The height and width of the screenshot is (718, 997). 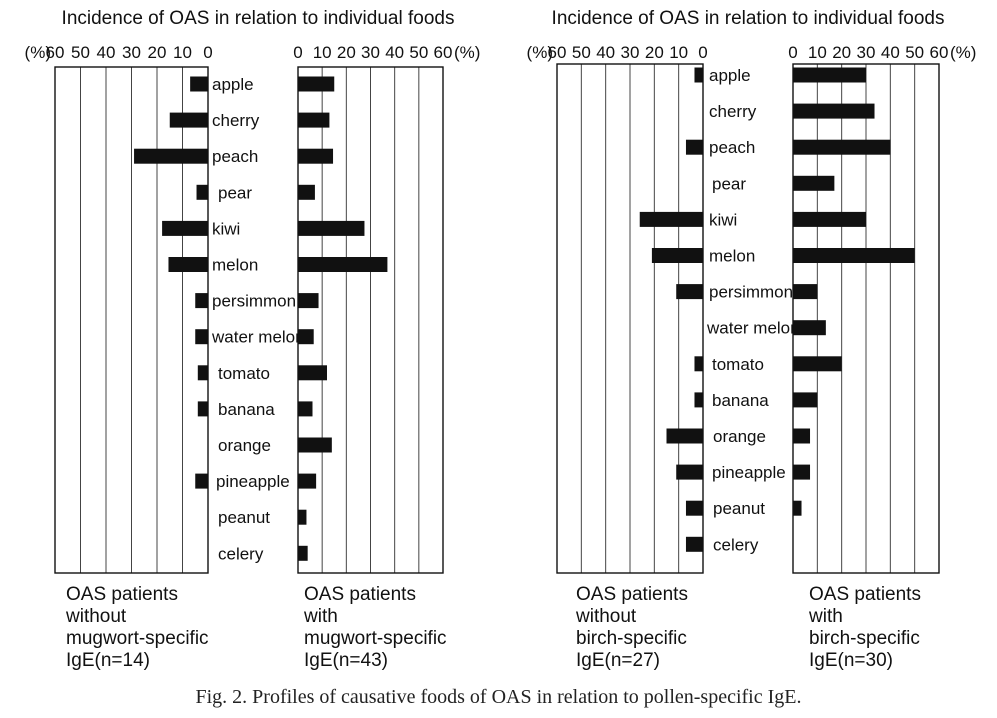 I want to click on category-label: water melon, so click(x=753, y=328).